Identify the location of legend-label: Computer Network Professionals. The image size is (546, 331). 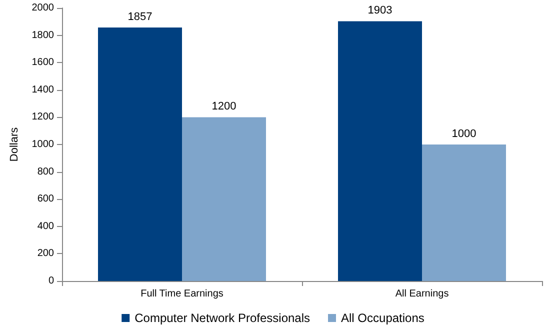
(222, 318).